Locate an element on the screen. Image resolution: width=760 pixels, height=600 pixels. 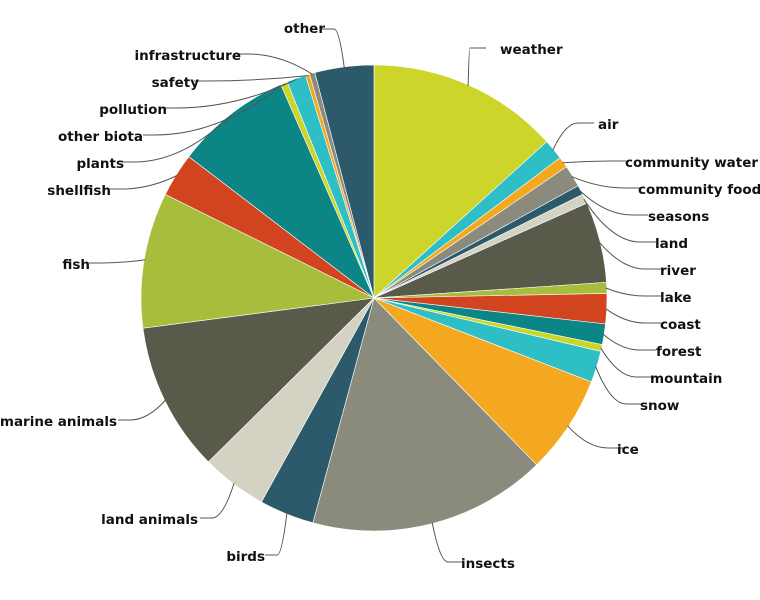
leader-line-infrastructure is located at coordinates (274, 64).